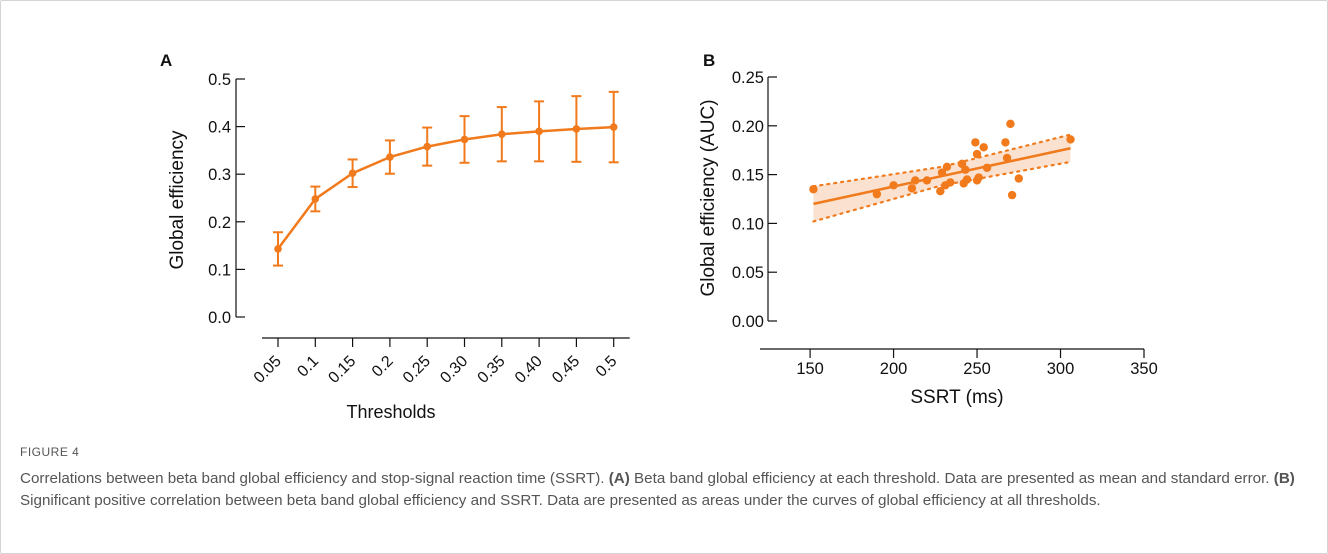 This screenshot has height=554, width=1328. I want to click on panel-b-confidence-band, so click(942, 178).